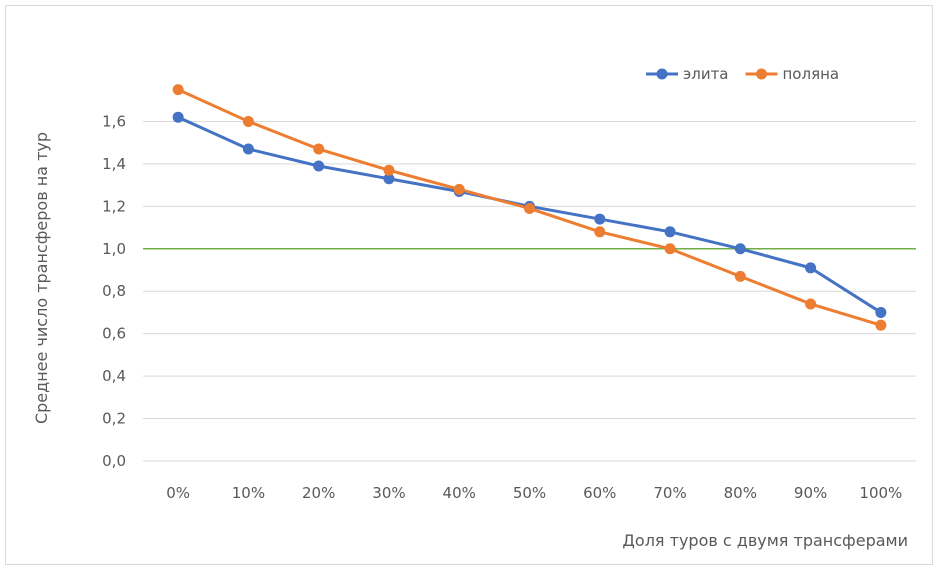 This screenshot has height=570, width=938. I want to click on y-axis-title: Среднее число трансферов на тур, so click(41, 278).